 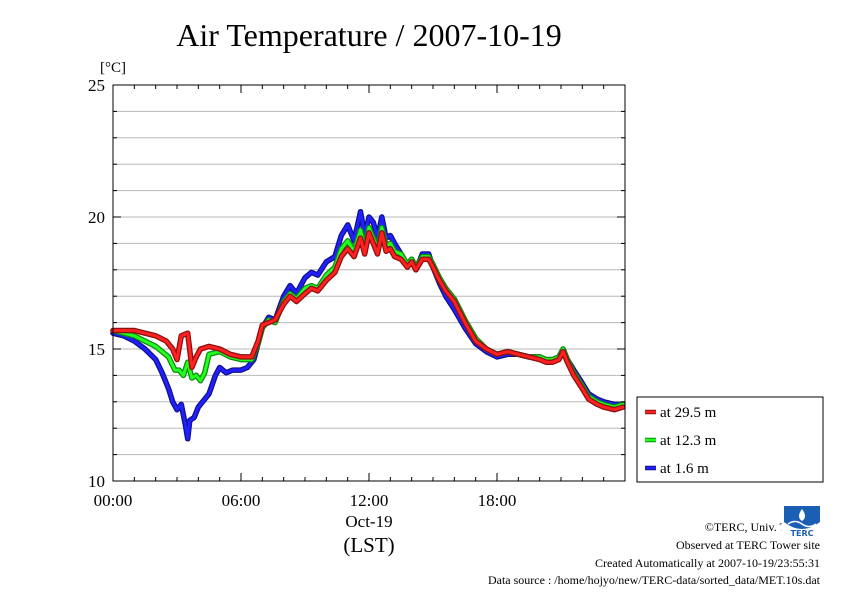 What do you see at coordinates (96, 283) in the screenshot?
I see `y-tick-labels: 10 15 20 25` at bounding box center [96, 283].